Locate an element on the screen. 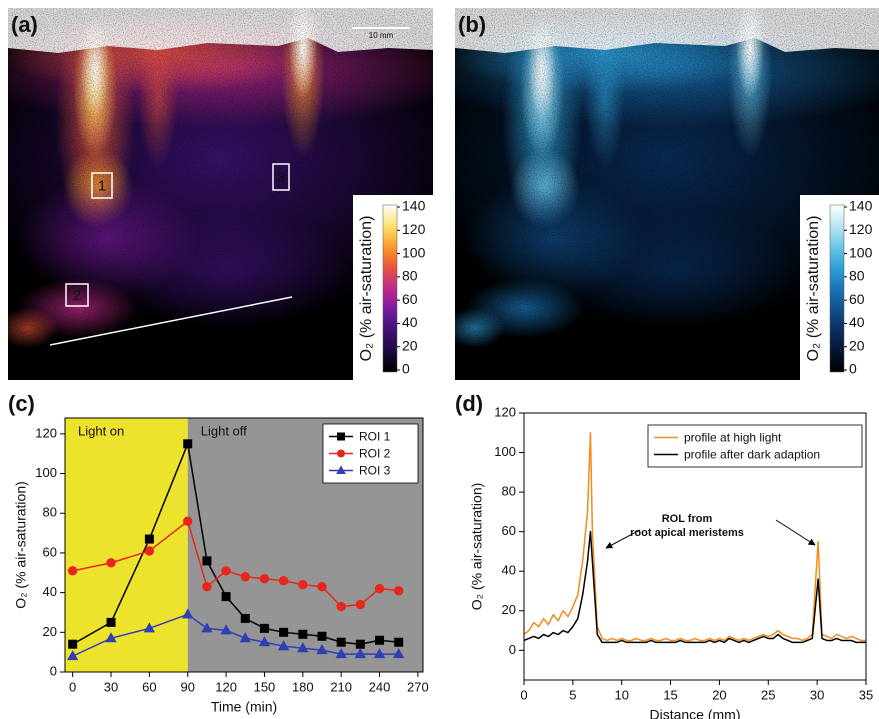  x-tick-label: 25 is located at coordinates (768, 694).